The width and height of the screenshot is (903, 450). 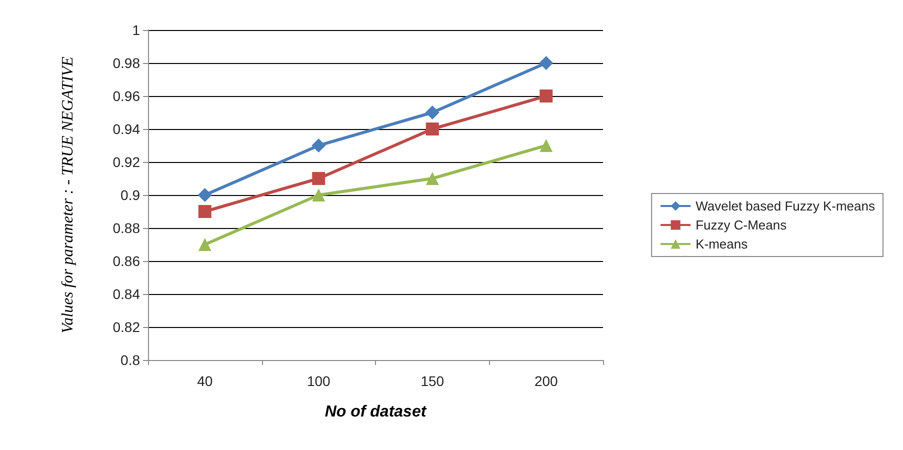 I want to click on y-tick-label: 0.84, so click(x=126, y=294).